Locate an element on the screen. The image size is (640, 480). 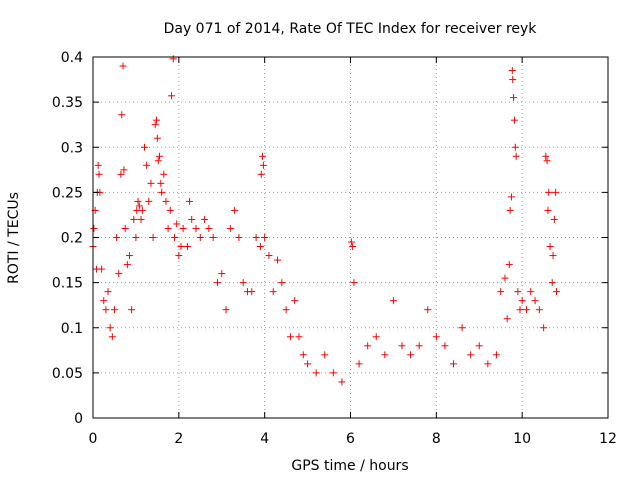
y-tick-label: 0.35 is located at coordinates (67, 103).